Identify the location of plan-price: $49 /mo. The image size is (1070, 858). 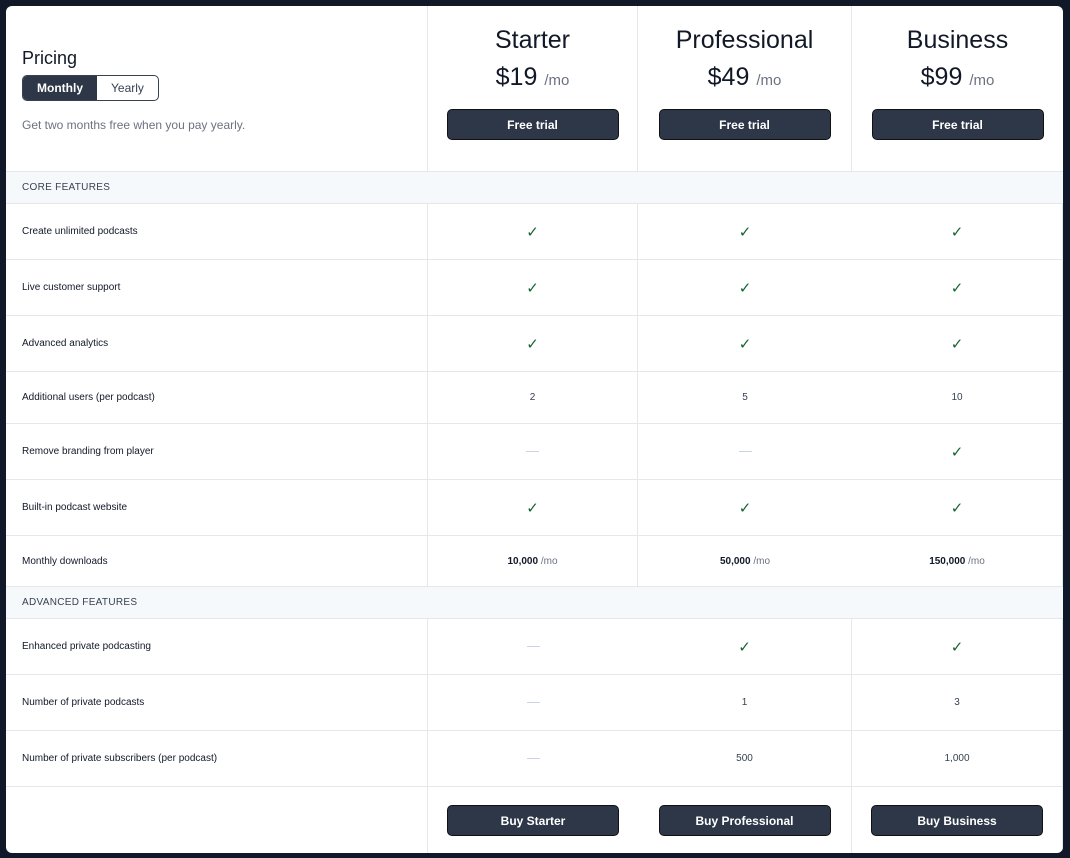
(745, 77).